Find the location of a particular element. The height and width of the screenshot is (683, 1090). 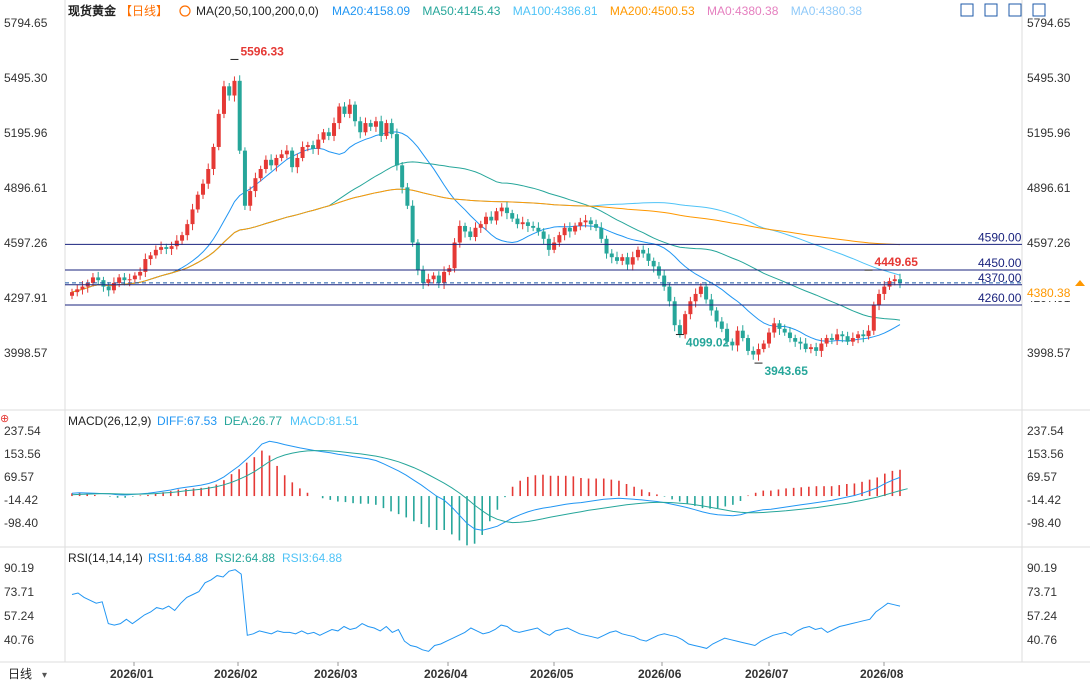

macd-tick-left: 153.56 is located at coordinates (22, 454).